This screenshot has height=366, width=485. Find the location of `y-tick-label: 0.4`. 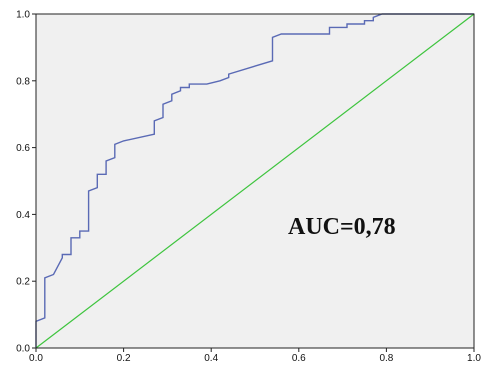

y-tick-label: 0.4 is located at coordinates (23, 215).